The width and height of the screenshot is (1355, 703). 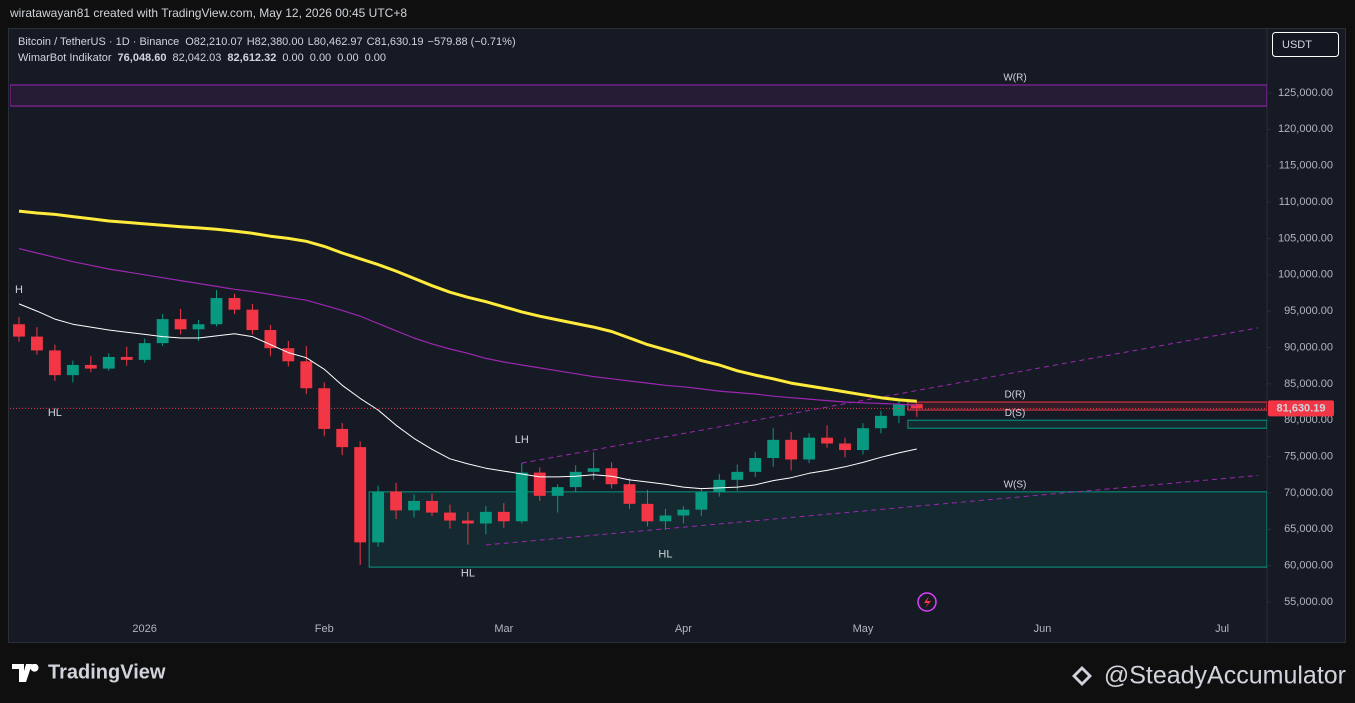 I want to click on last-price-tag, so click(x=1301, y=408).